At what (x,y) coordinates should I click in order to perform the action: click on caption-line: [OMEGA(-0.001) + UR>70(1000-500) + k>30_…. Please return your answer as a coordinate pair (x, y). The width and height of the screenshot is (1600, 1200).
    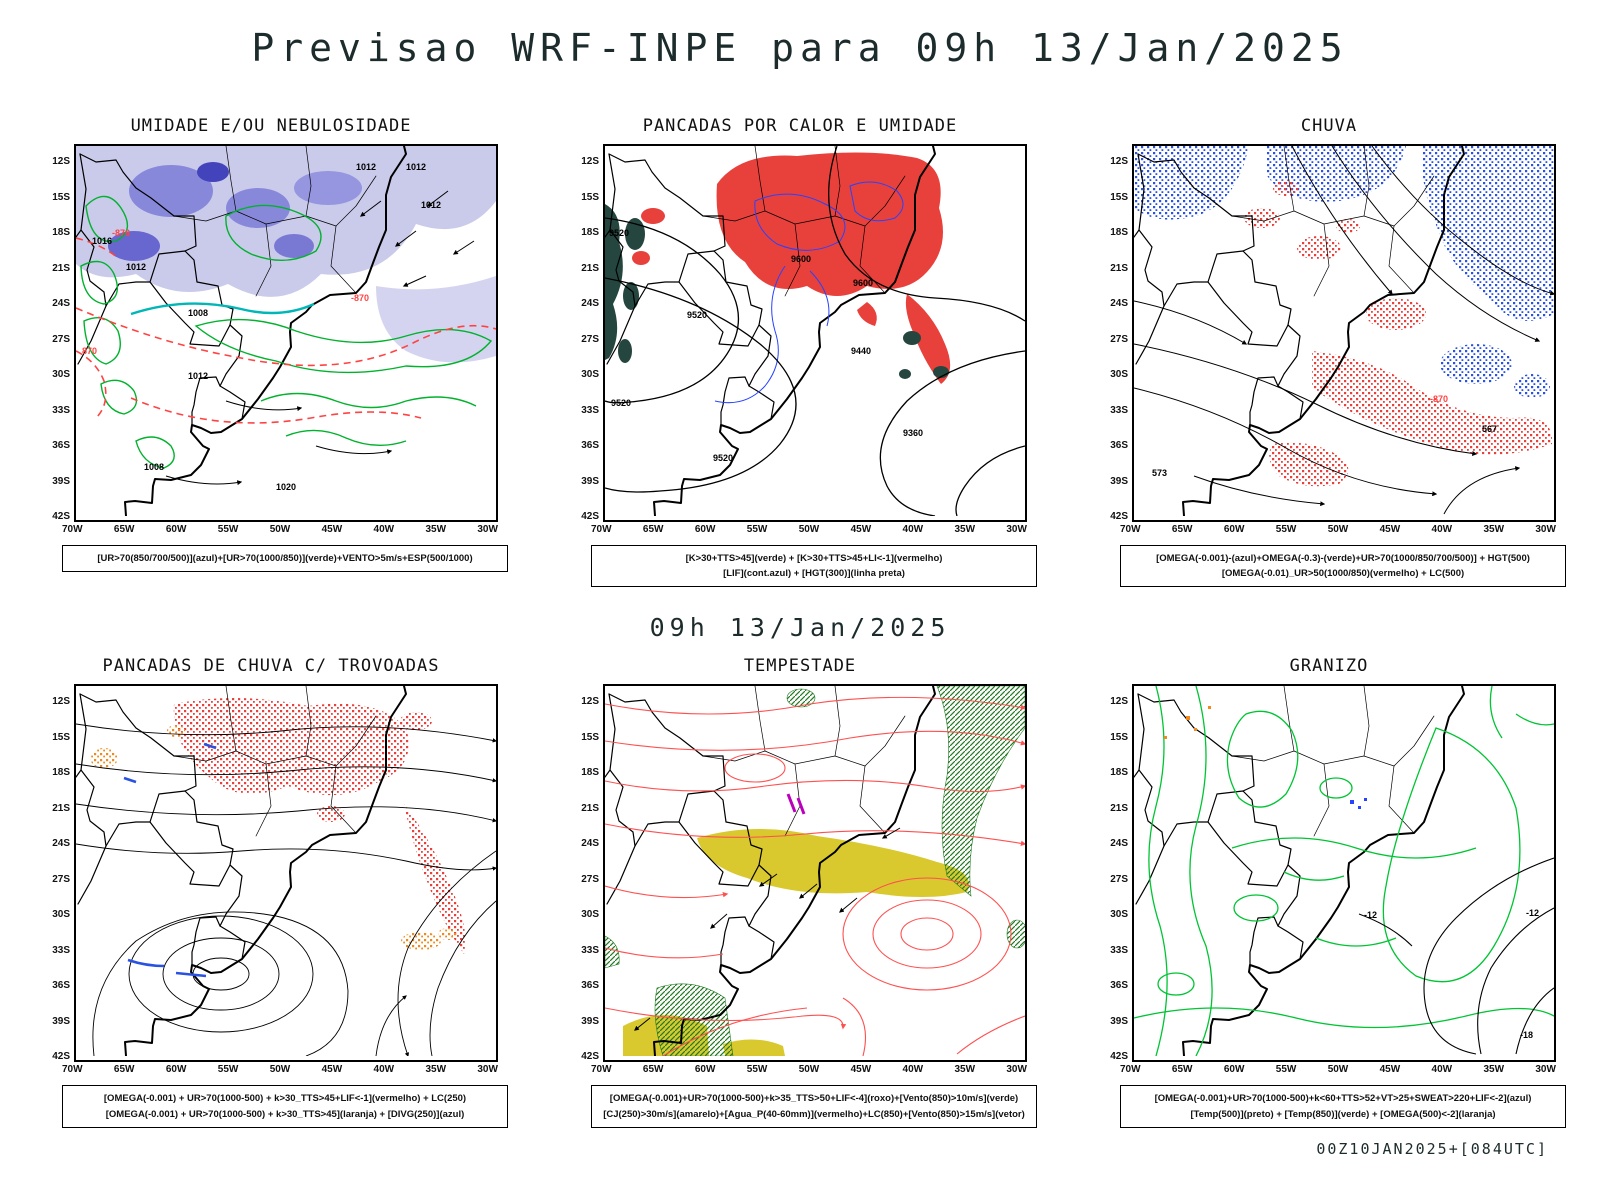
    Looking at the image, I should click on (285, 1114).